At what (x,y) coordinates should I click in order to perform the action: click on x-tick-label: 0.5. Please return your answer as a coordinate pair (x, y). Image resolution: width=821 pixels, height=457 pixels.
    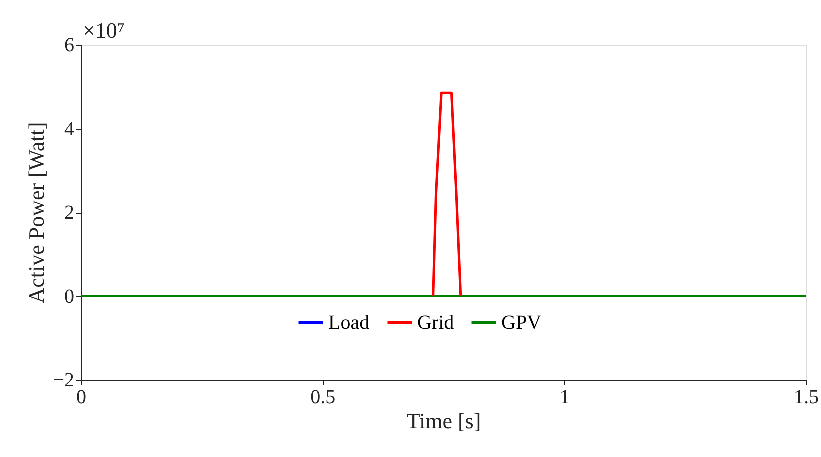
    Looking at the image, I should click on (323, 397).